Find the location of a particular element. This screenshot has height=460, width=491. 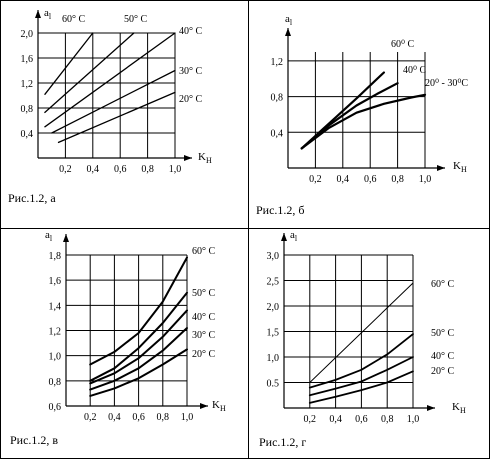

y-tick-label: 1,4 is located at coordinates (55, 306).